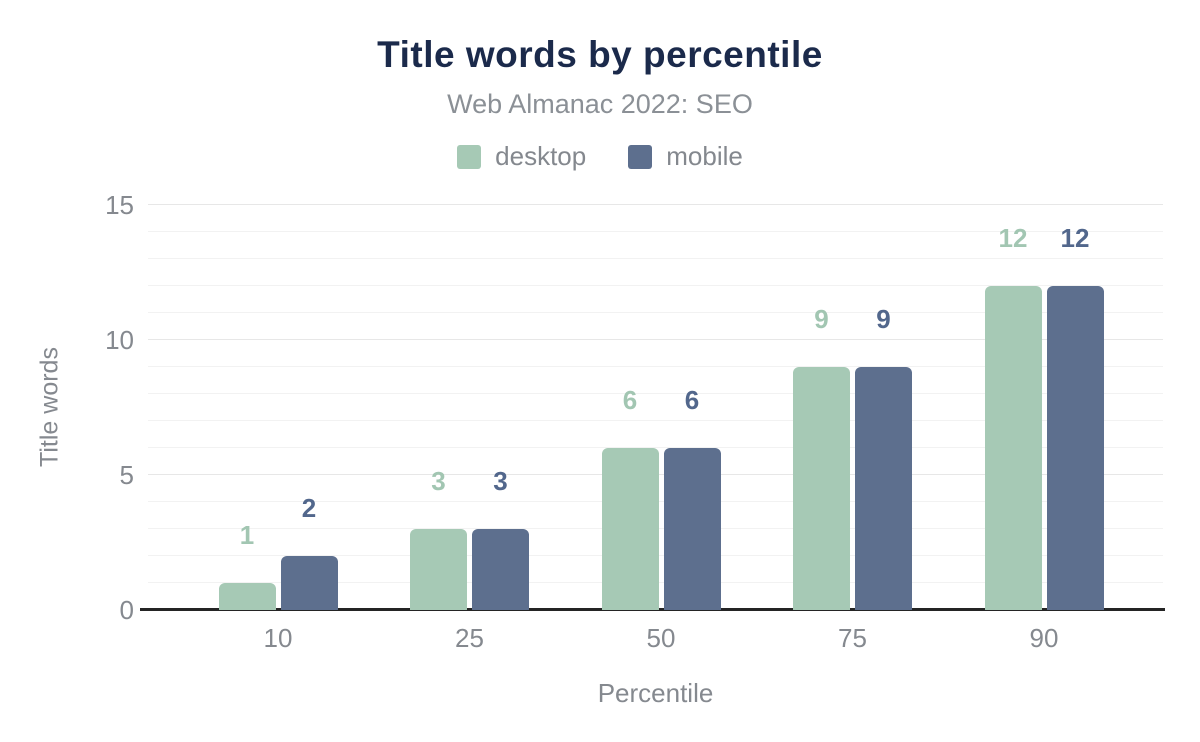  Describe the element at coordinates (309, 508) in the screenshot. I see `bar-value-label-mobile-p10: 2` at that location.